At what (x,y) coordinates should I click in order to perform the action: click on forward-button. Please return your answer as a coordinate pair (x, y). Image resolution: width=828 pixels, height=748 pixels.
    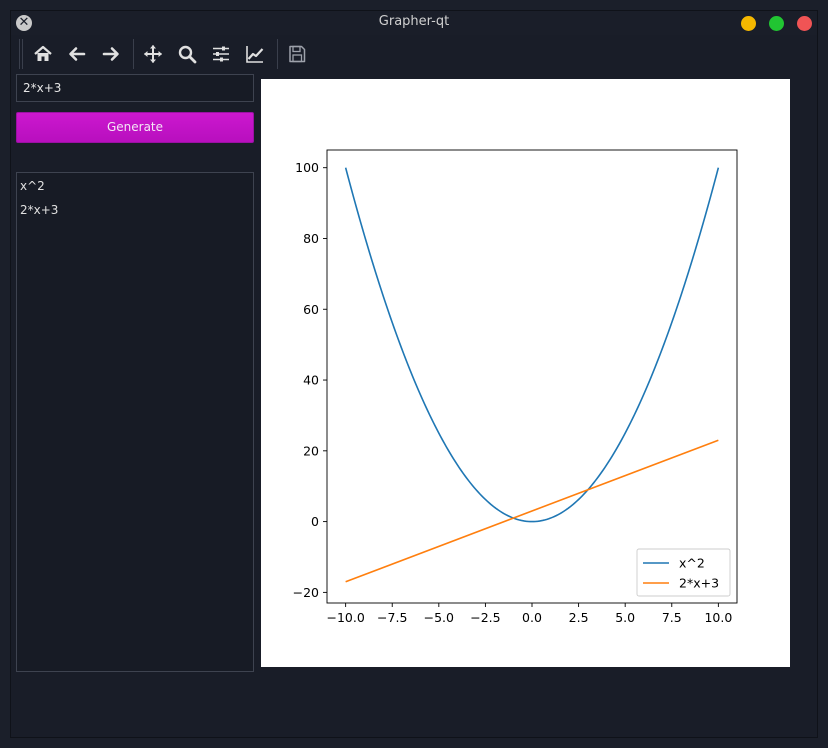
    Looking at the image, I should click on (111, 54).